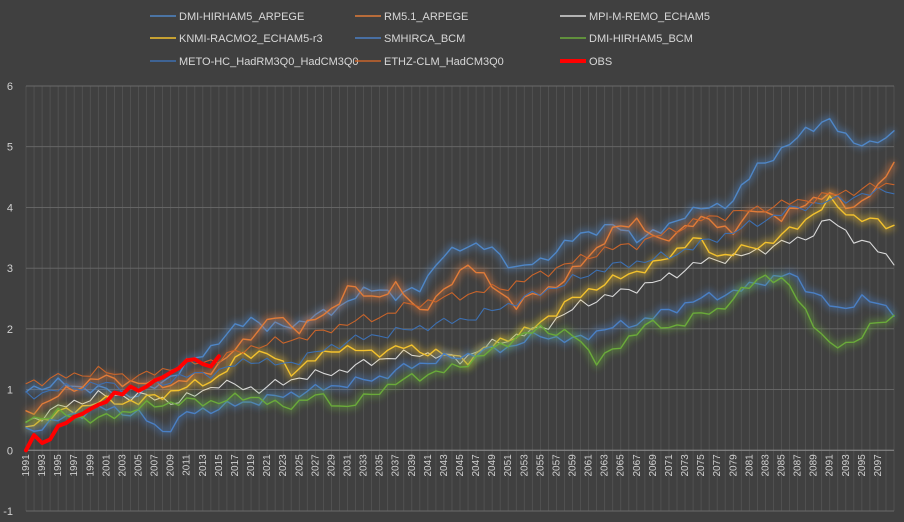 This screenshot has height=522, width=904. I want to click on legend-label: DMI-HIRHAM5_ARPEGE, so click(241, 17).